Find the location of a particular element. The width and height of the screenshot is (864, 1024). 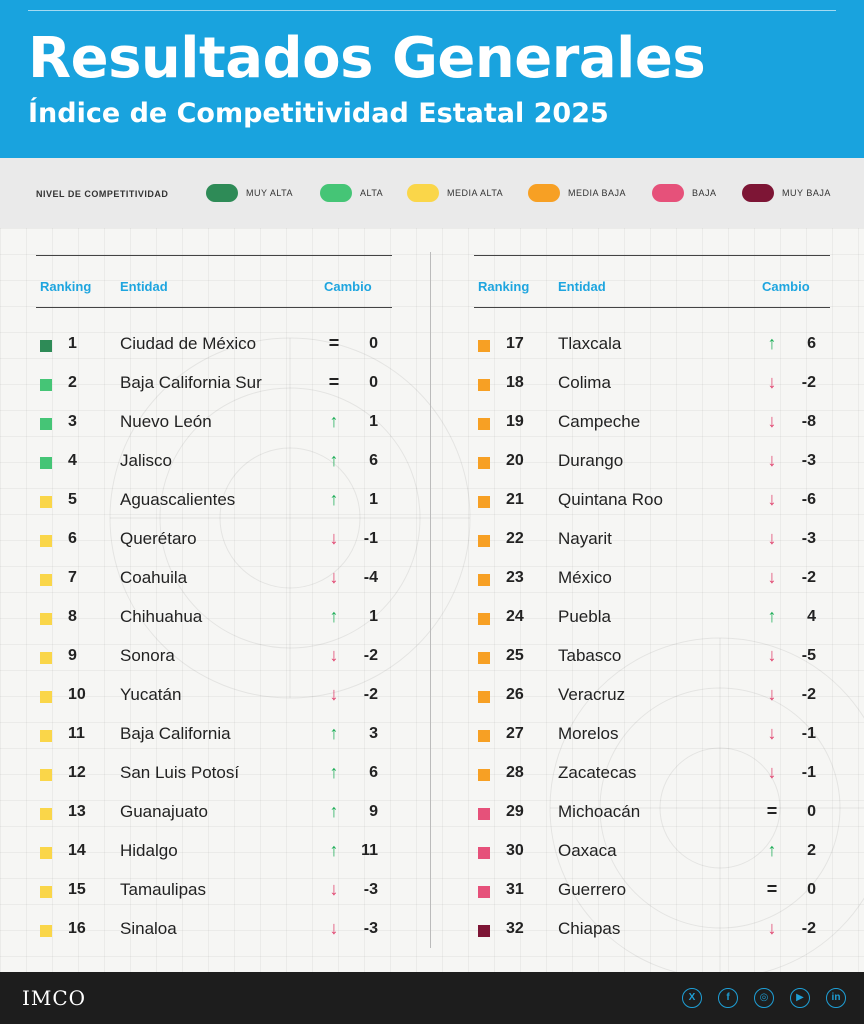

entity-name: Tamaulipas is located at coordinates (163, 889).